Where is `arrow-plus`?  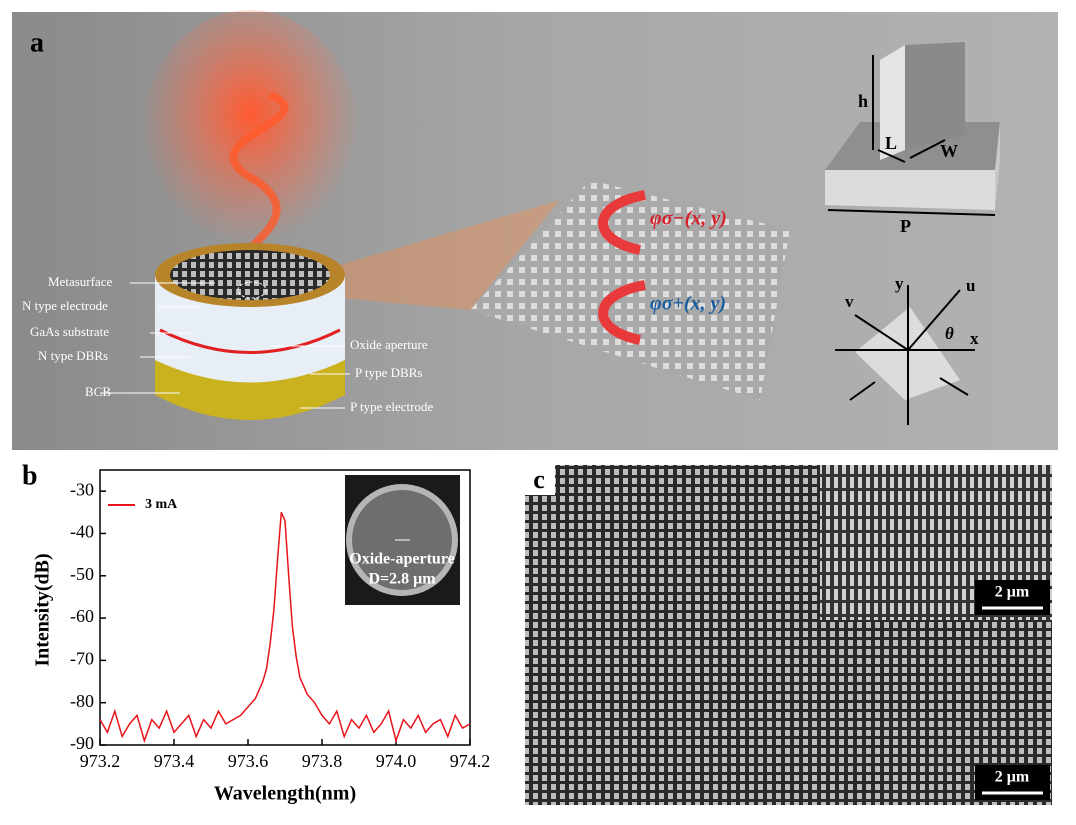
arrow-plus is located at coordinates (622, 312).